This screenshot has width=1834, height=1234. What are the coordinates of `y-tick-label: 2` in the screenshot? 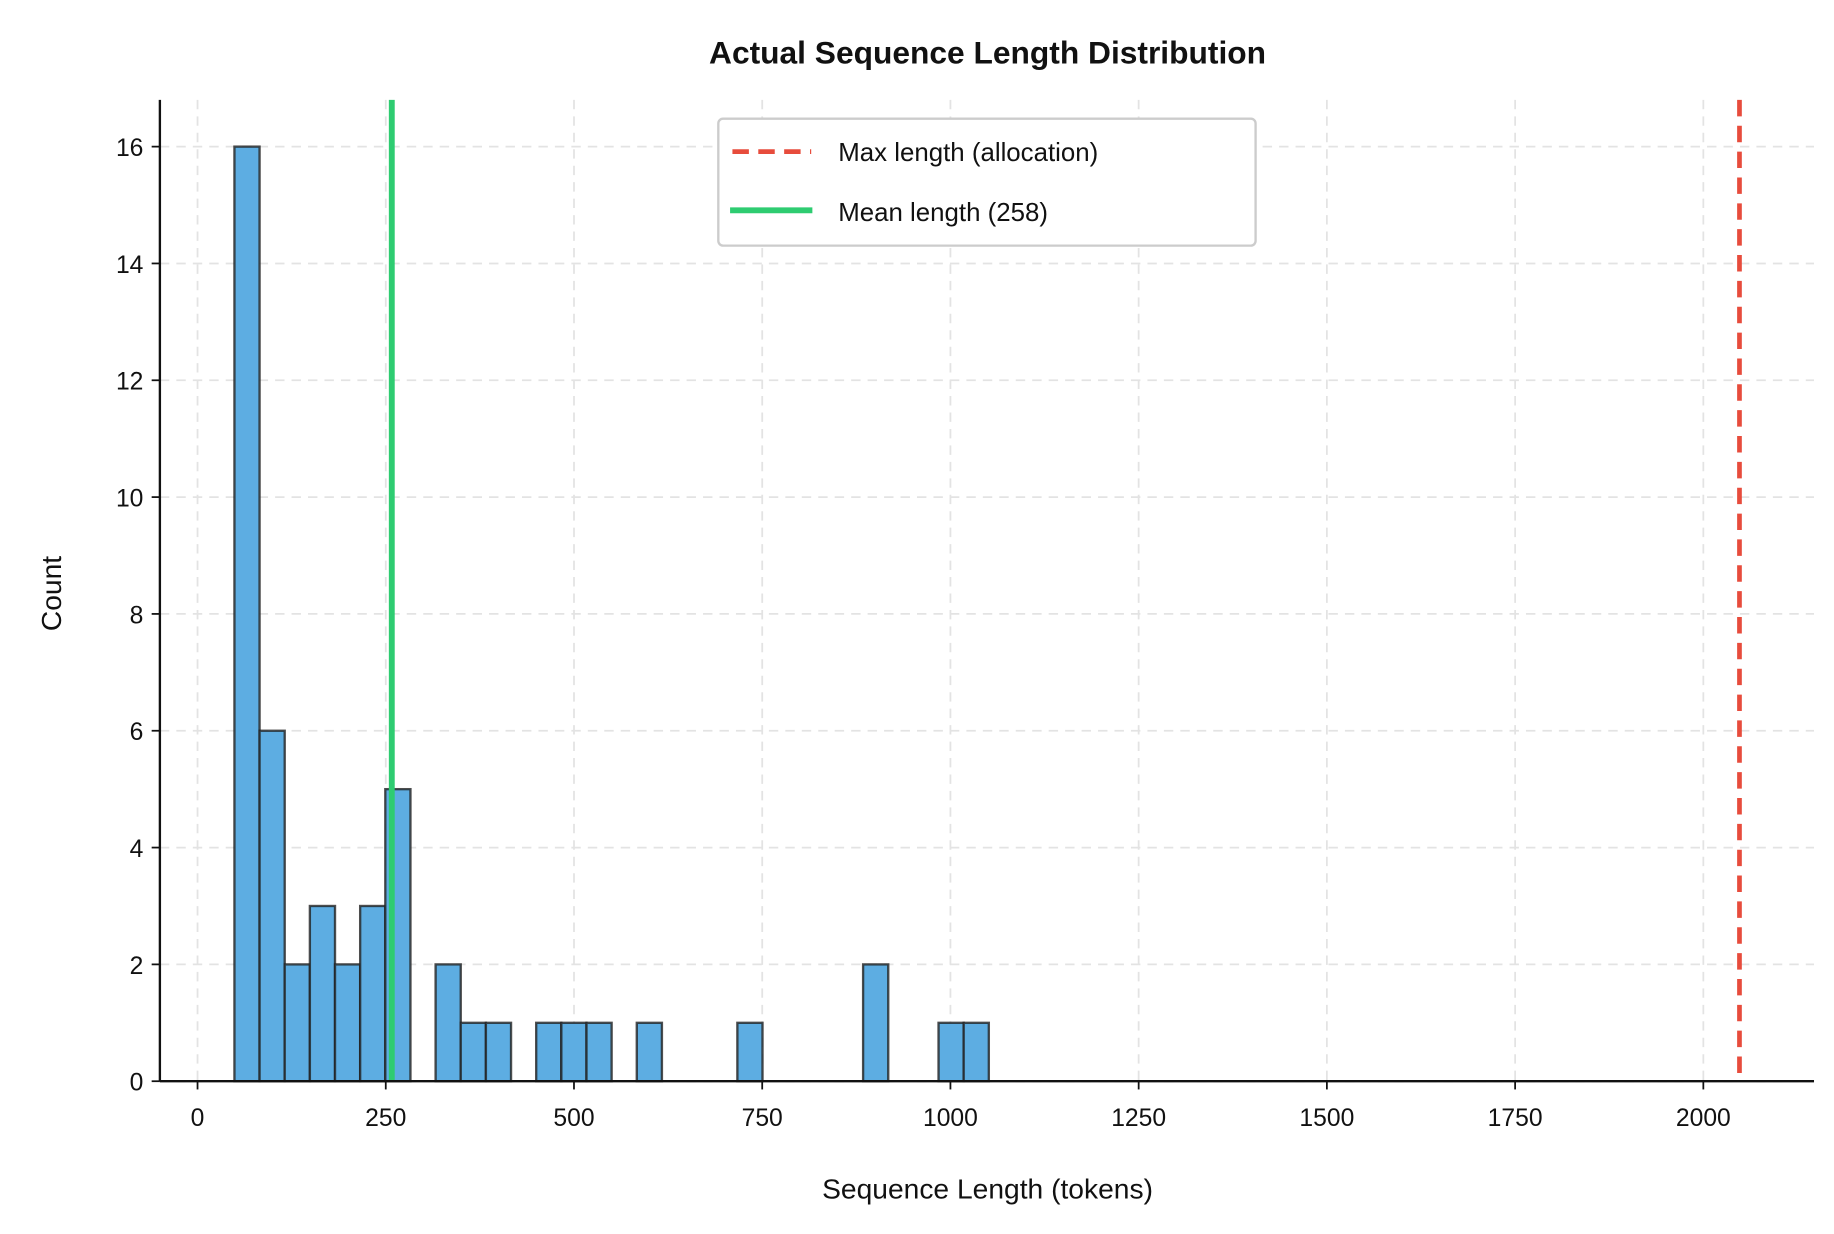 It's located at (137, 966).